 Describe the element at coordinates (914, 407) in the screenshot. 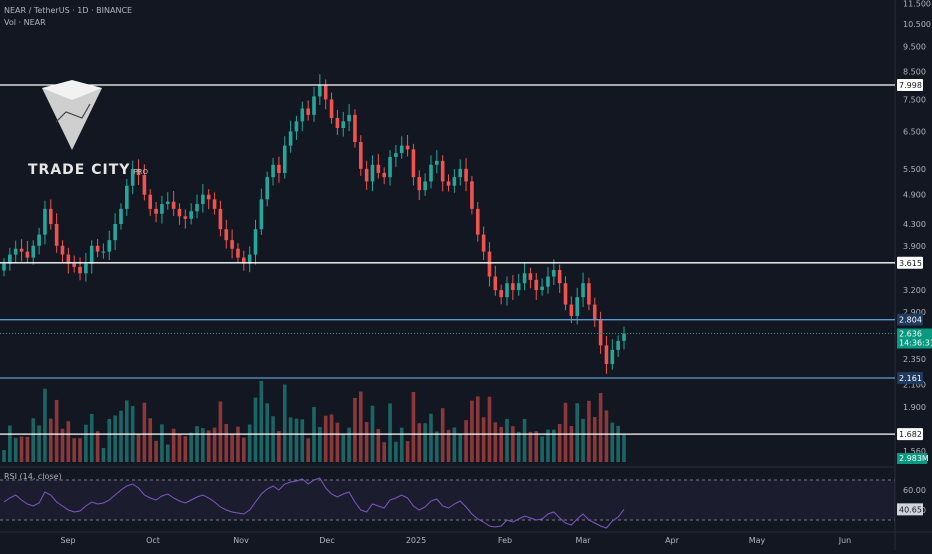

I see `y-tick-label: 1.900` at that location.